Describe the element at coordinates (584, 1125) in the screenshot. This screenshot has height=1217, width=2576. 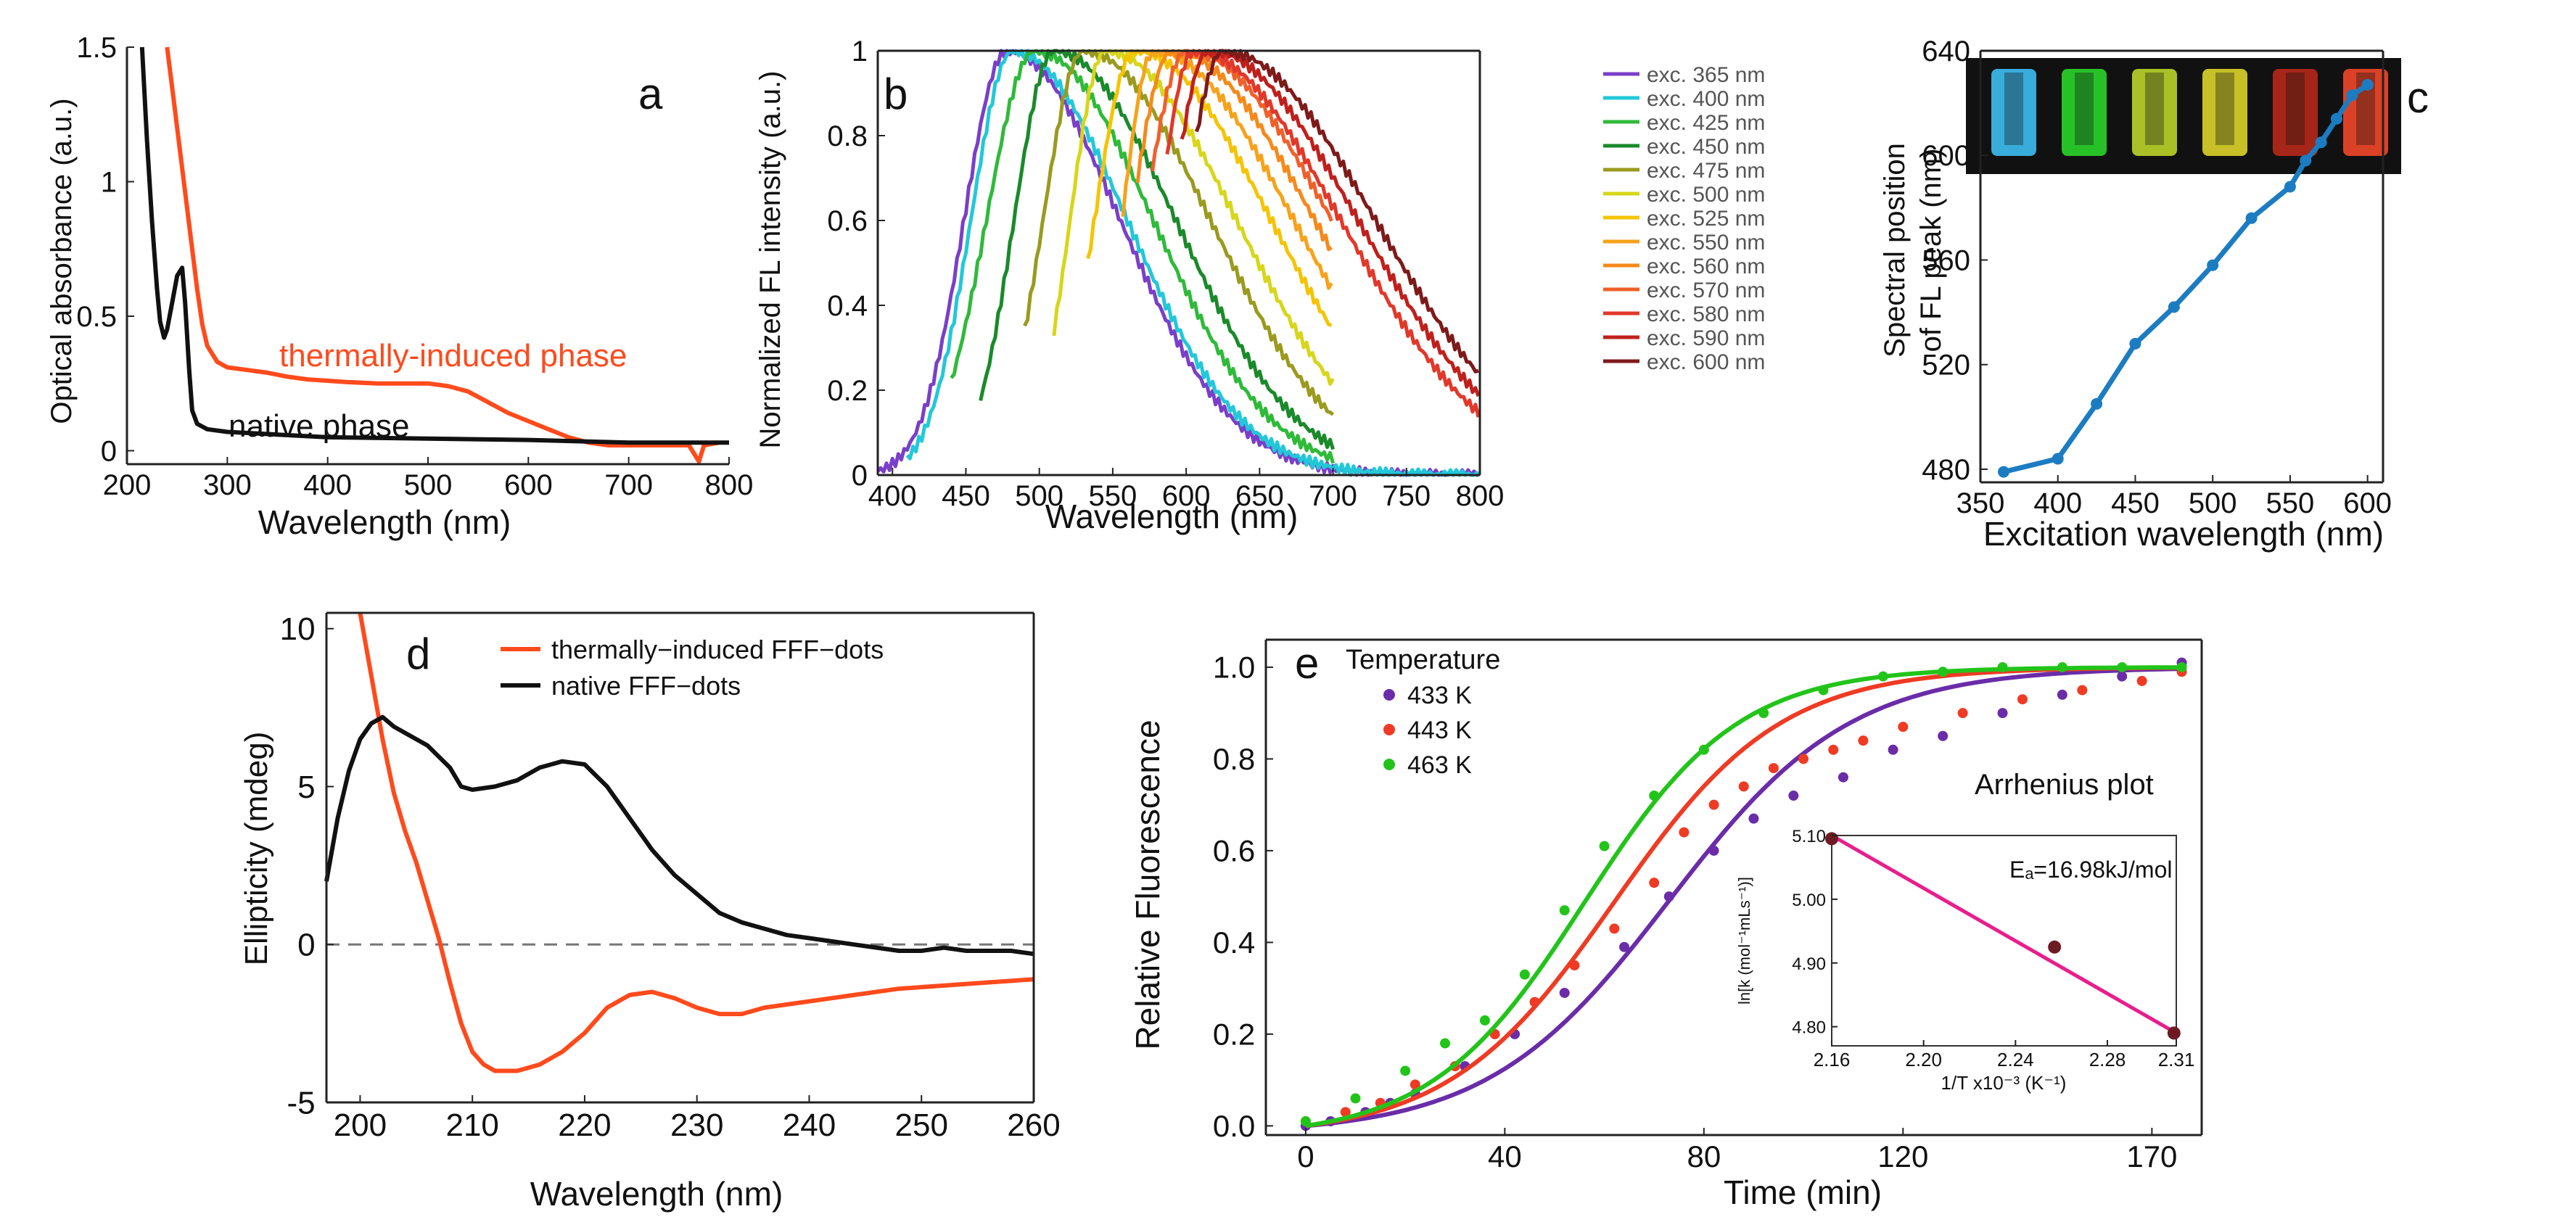
I see `panel-d-x-tick-label: 220` at that location.